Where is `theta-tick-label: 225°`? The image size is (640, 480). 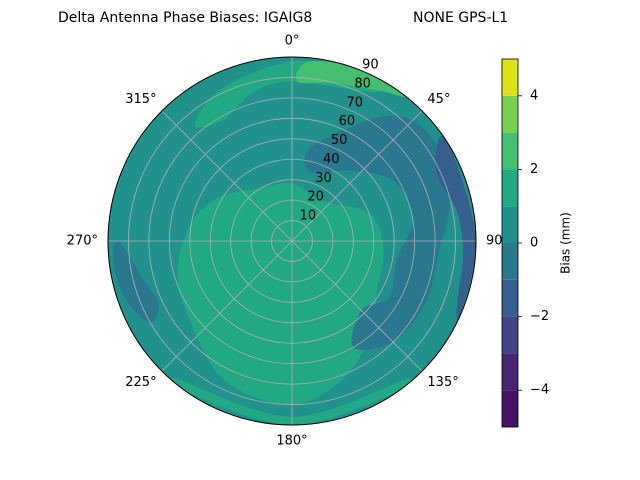 theta-tick-label: 225° is located at coordinates (140, 382).